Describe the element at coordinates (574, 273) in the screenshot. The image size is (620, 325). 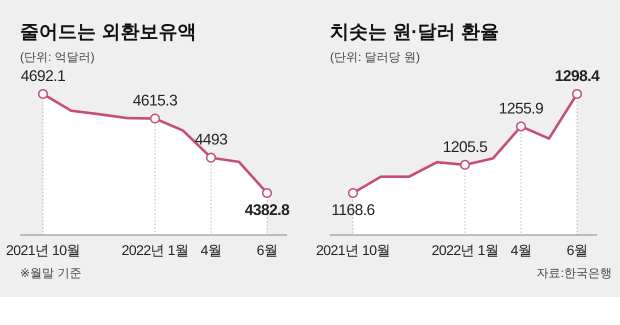
I see `annotation: 자료:한국은행` at that location.